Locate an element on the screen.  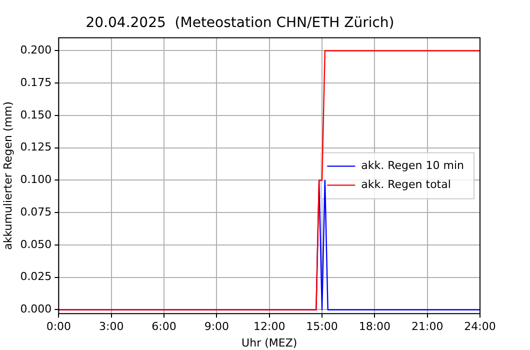
legend-label: akk. Regen 10 min is located at coordinates (412, 165).